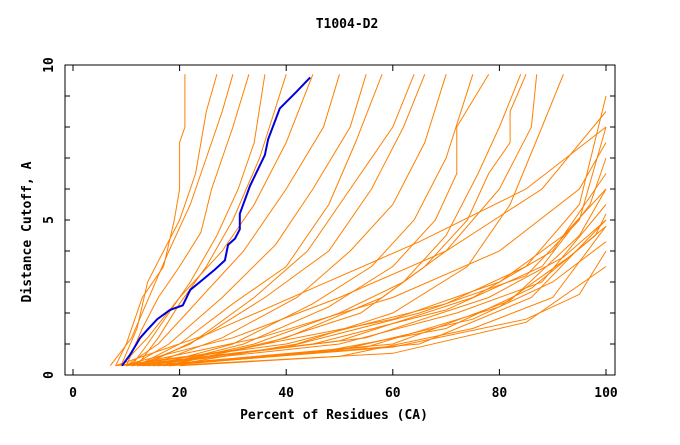 This screenshot has width=680, height=445. Describe the element at coordinates (49, 375) in the screenshot. I see `y-tick-label: 0` at that location.